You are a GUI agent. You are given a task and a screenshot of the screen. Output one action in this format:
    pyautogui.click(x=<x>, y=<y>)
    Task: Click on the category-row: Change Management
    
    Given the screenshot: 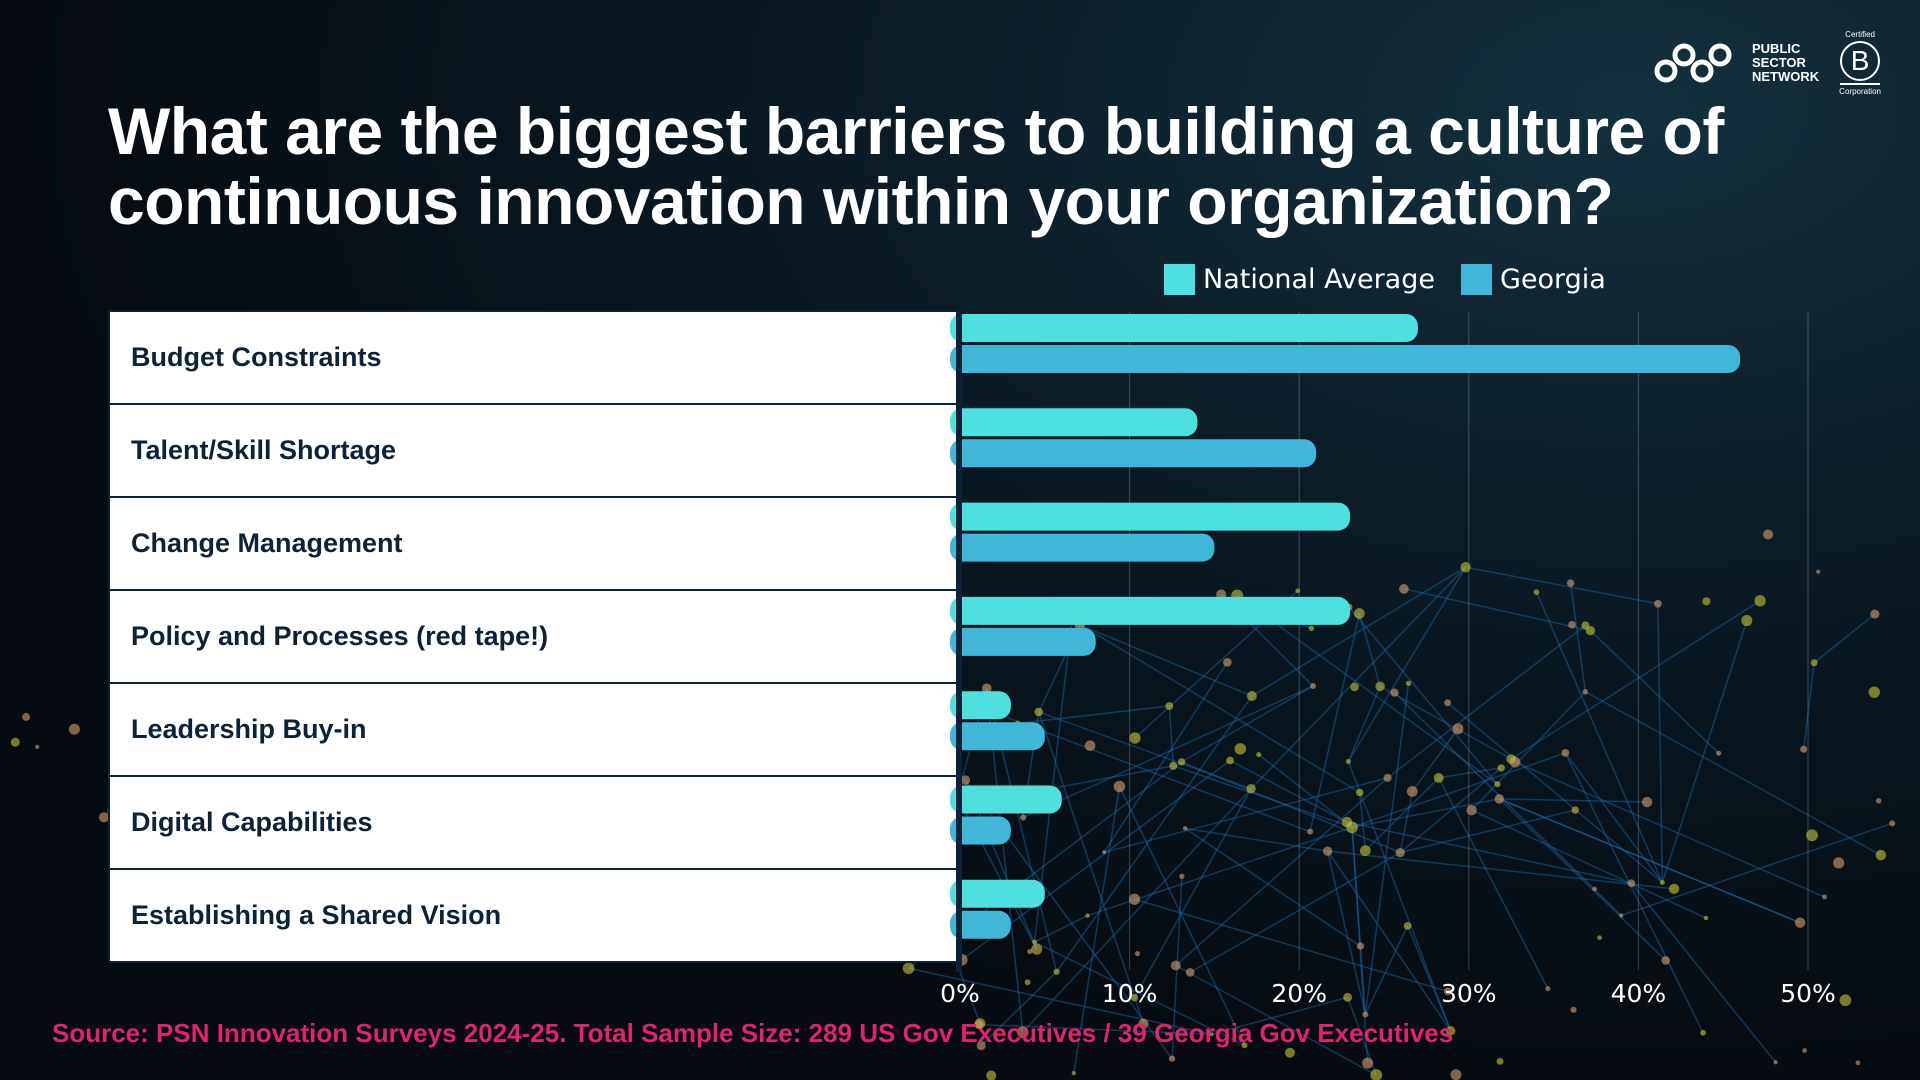 What is the action you would take?
    pyautogui.click(x=533, y=543)
    